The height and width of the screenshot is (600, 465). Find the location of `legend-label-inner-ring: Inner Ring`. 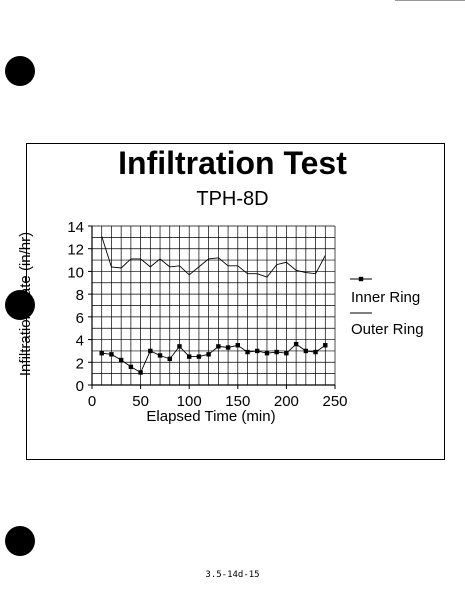

legend-label-inner-ring: Inner Ring is located at coordinates (385, 297).